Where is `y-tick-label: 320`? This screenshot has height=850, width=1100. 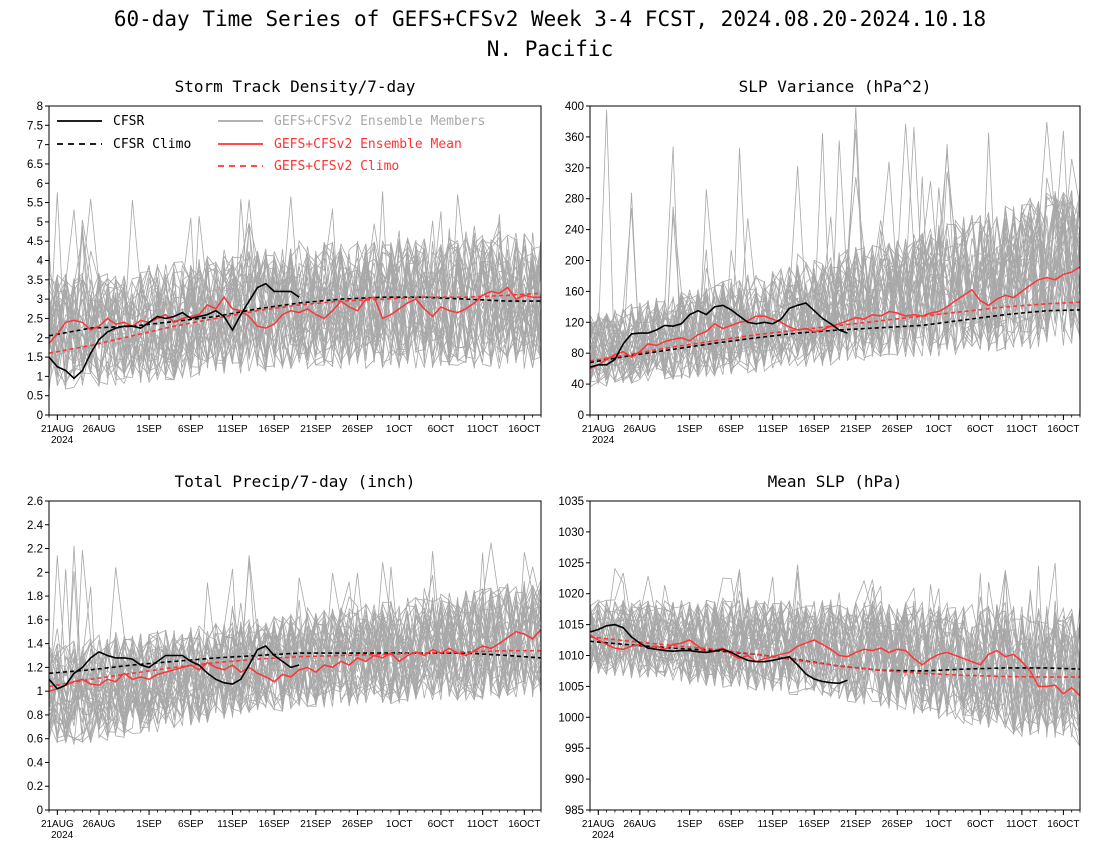
y-tick-label: 320 is located at coordinates (574, 169).